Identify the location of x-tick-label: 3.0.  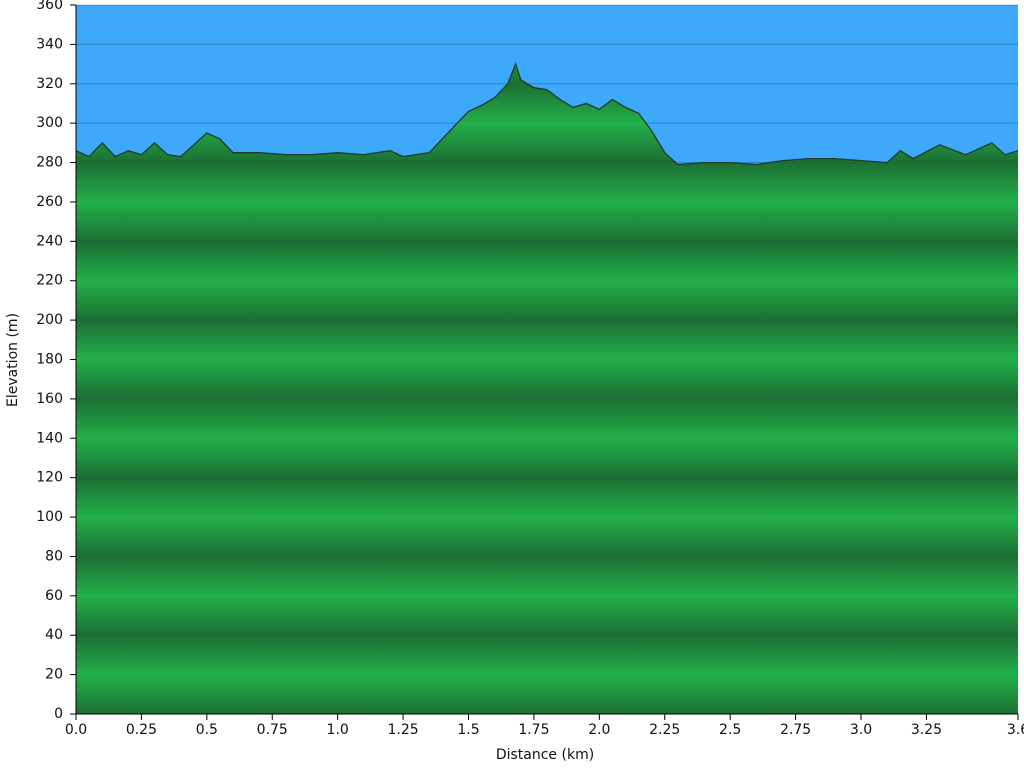
(861, 730).